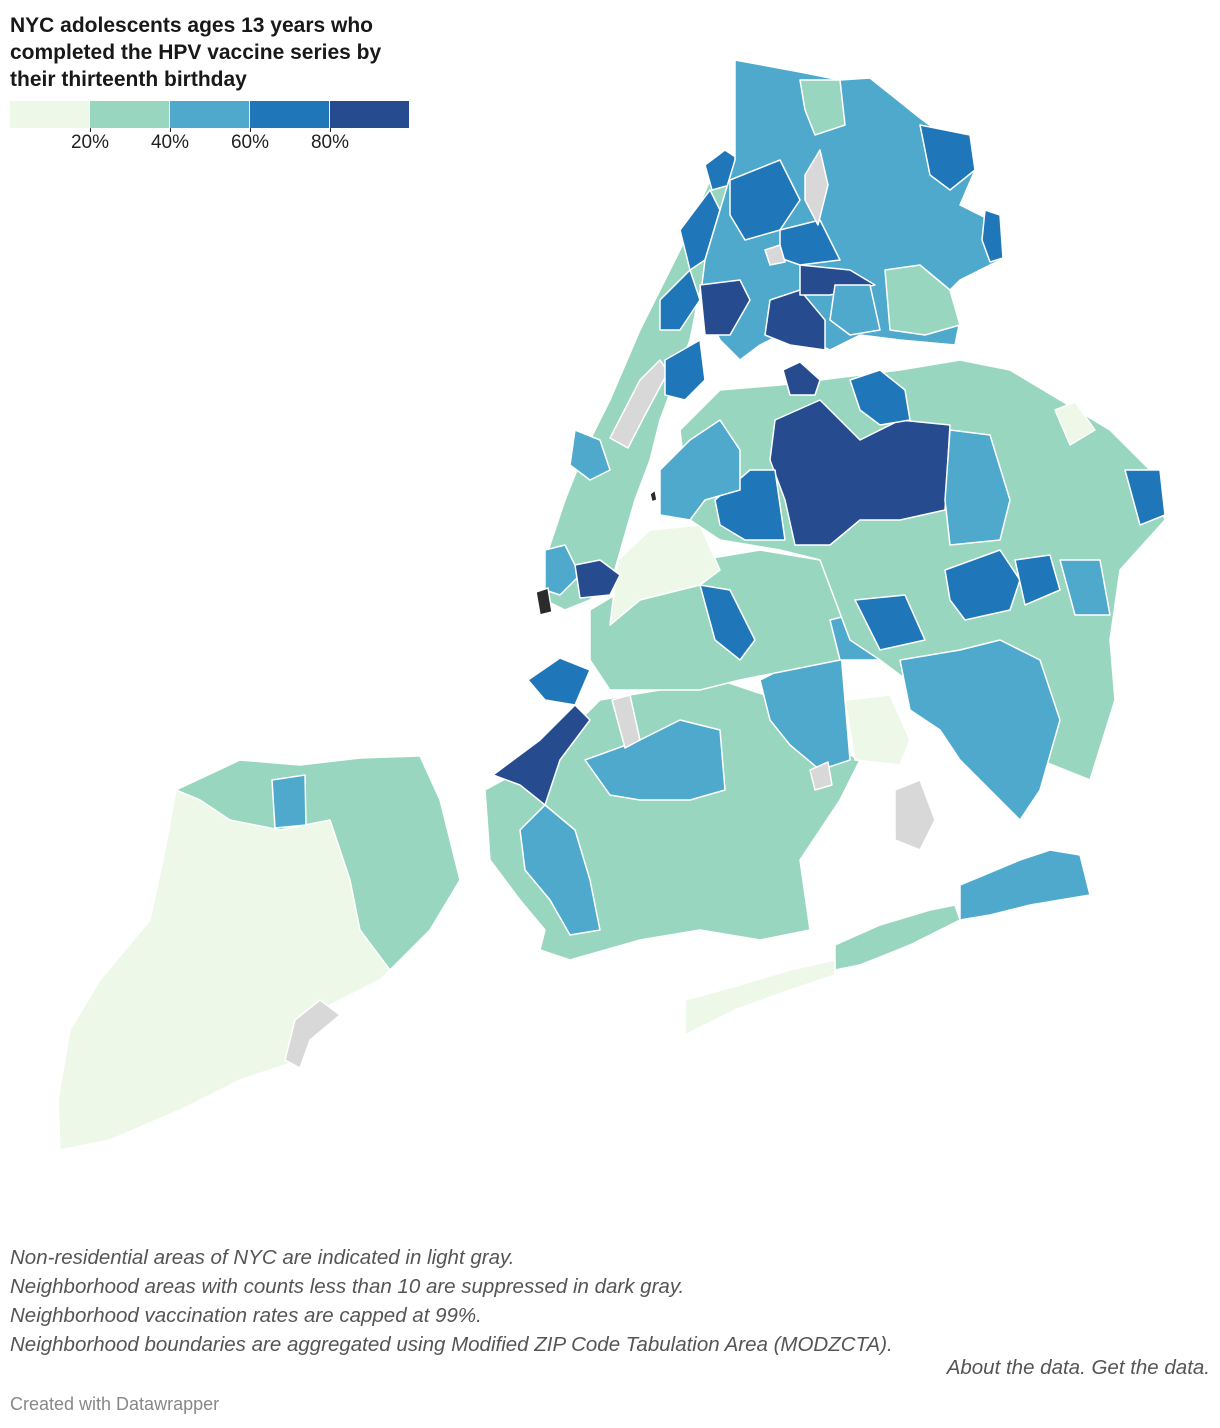  I want to click on bronx-pelham-area, so click(947, 157).